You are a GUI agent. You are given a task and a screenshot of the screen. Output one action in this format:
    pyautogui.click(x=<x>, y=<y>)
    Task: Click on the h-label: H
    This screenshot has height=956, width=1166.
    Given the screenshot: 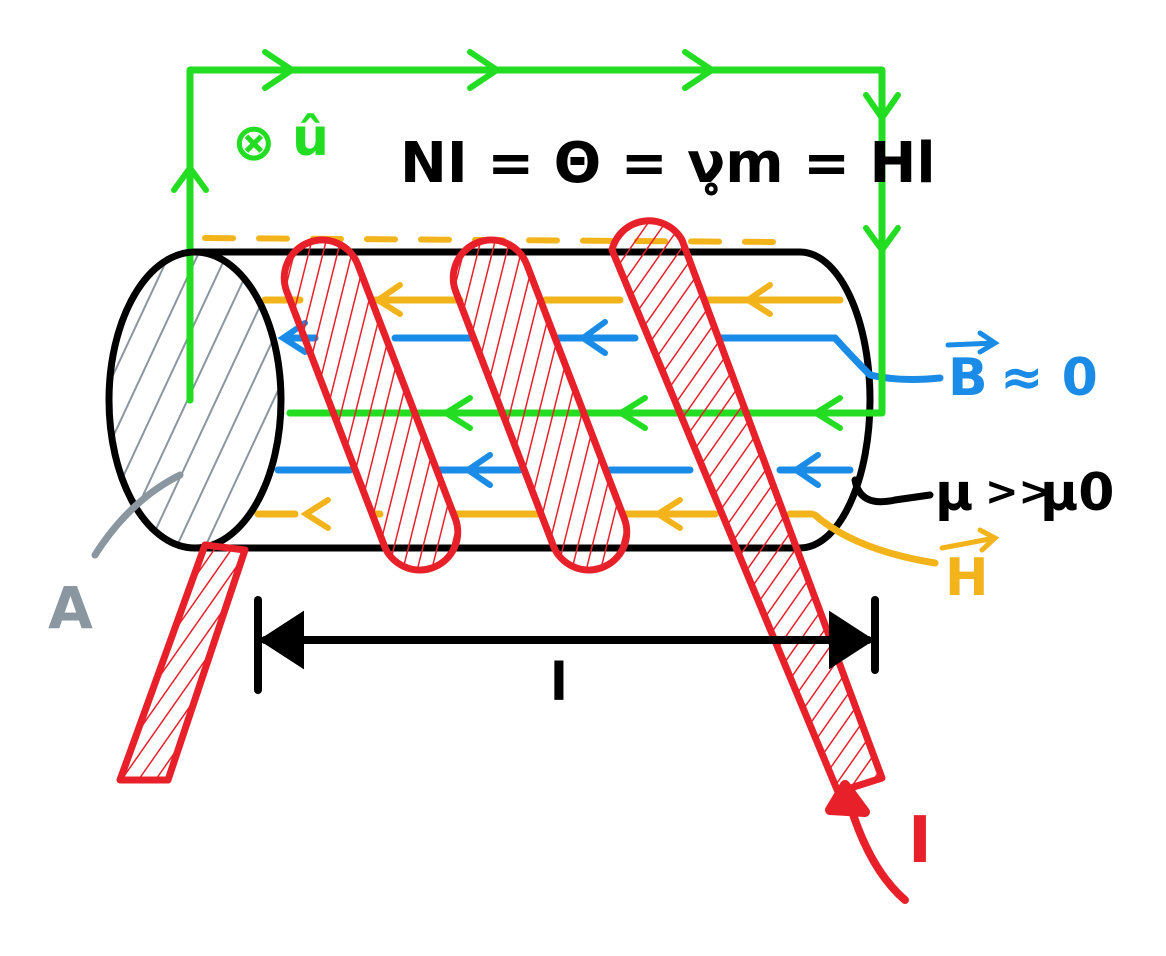 What is the action you would take?
    pyautogui.click(x=967, y=578)
    